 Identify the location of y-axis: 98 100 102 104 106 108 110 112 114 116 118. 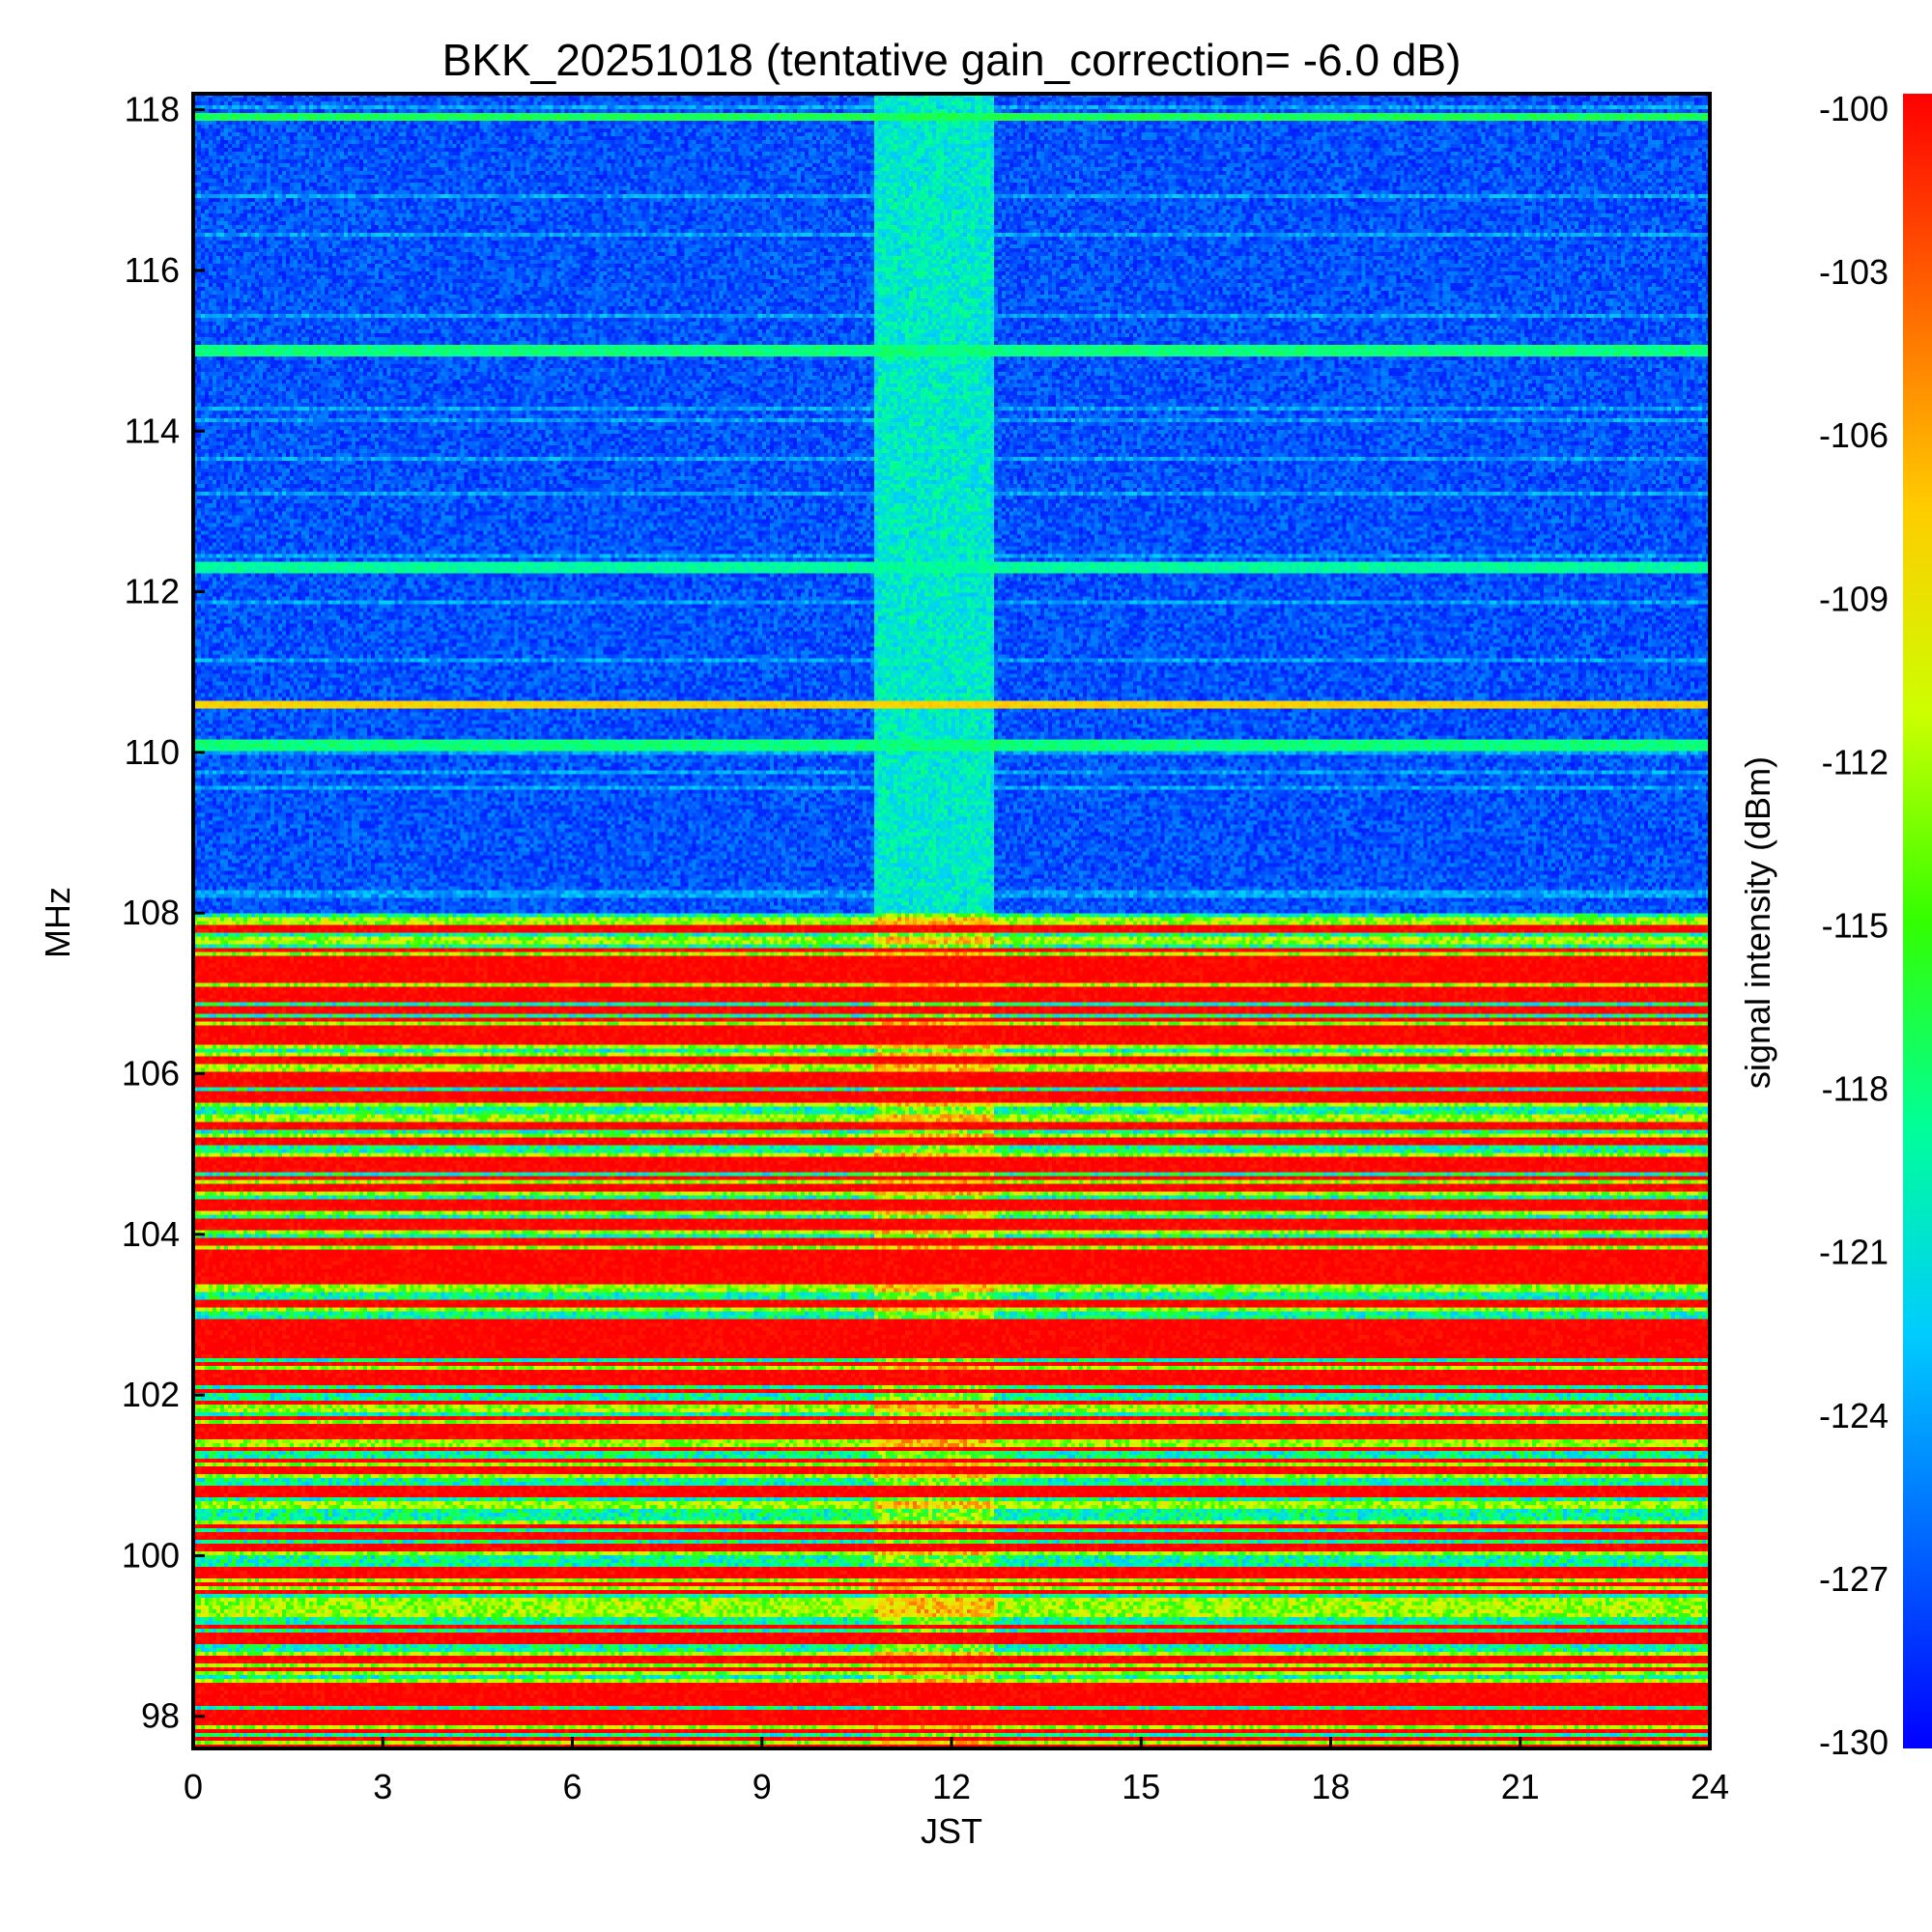
(163, 913).